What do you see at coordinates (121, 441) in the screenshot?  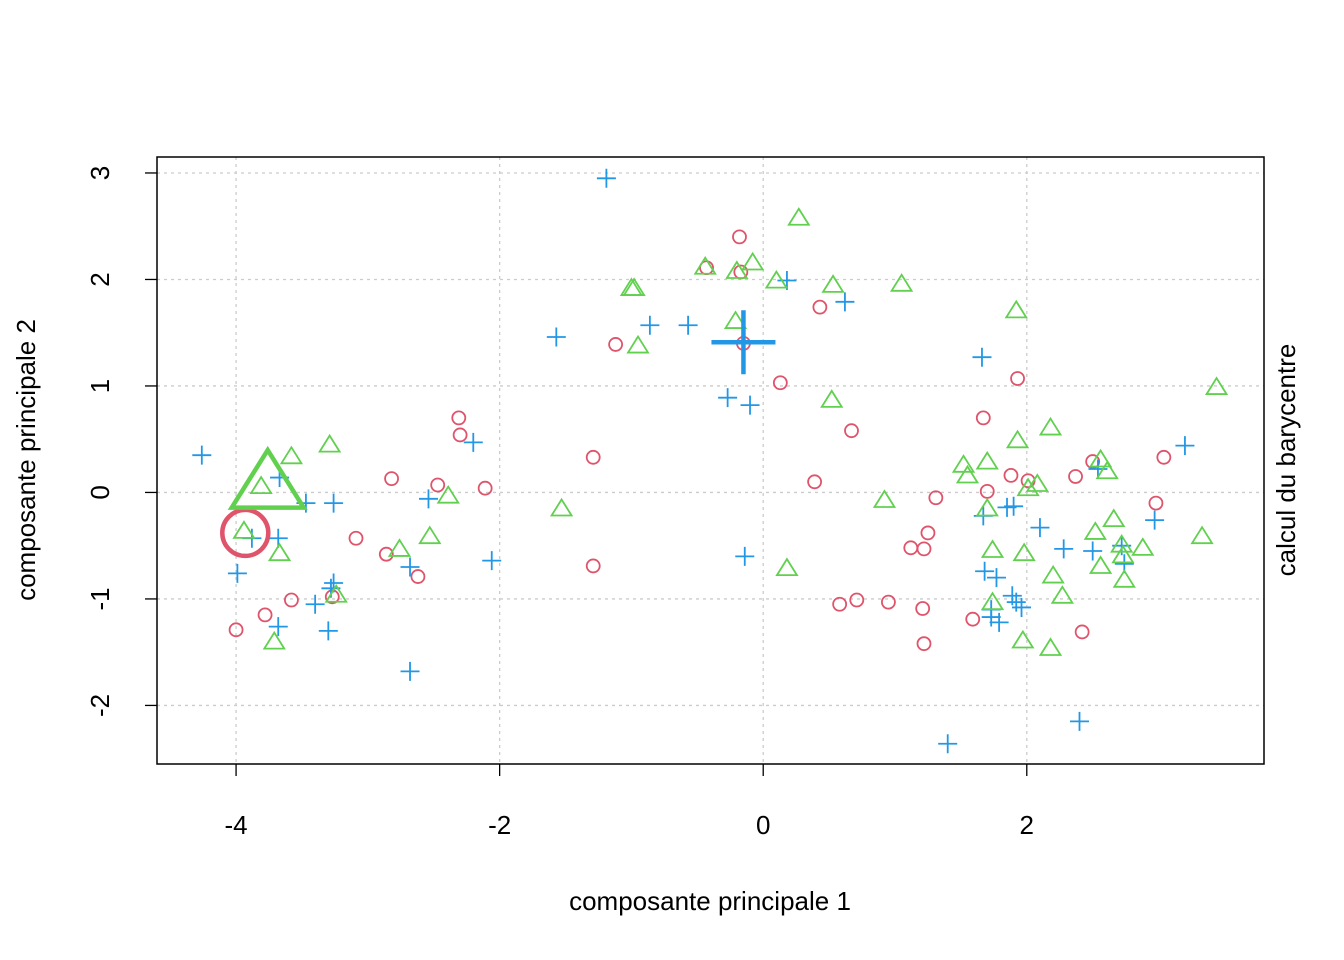 I see `y-axis: -2 -1 0 1 2 3` at bounding box center [121, 441].